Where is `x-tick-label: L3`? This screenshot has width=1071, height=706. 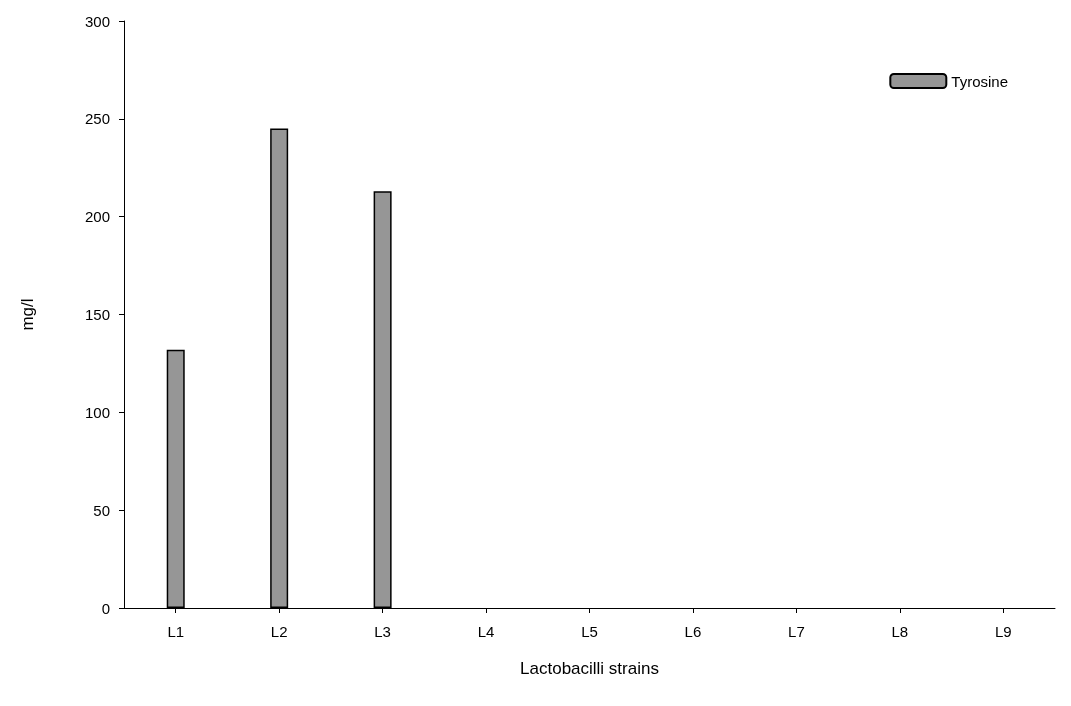 x-tick-label: L3 is located at coordinates (382, 631).